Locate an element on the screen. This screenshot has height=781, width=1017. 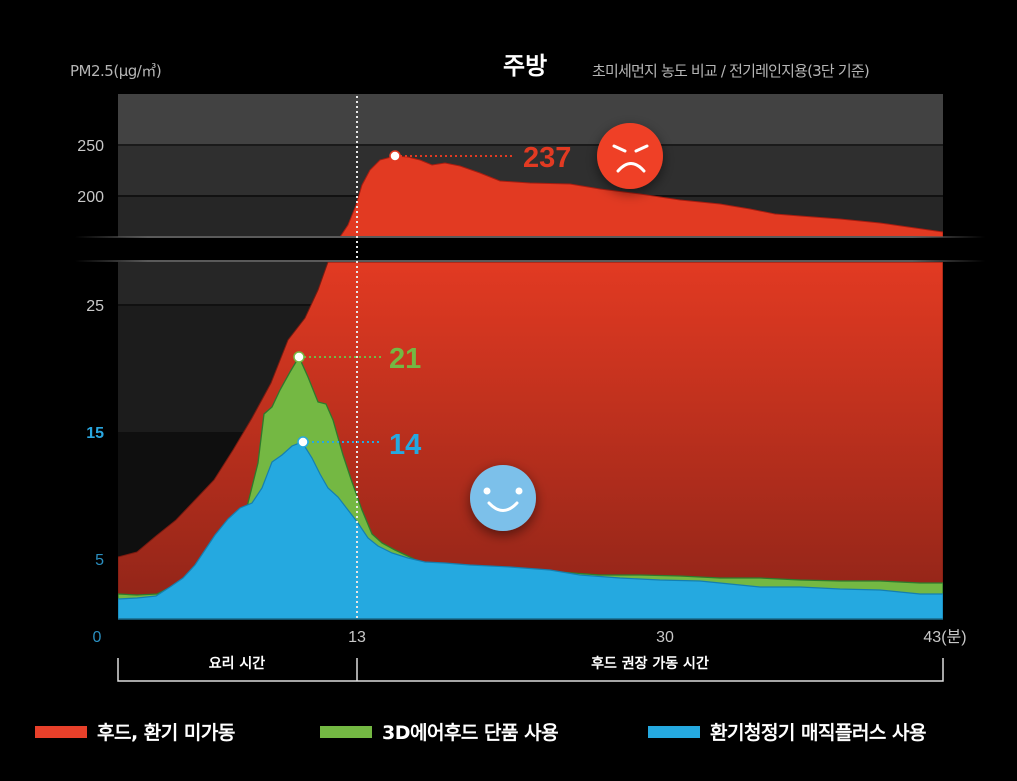
x-tick-30: 30 is located at coordinates (665, 637).